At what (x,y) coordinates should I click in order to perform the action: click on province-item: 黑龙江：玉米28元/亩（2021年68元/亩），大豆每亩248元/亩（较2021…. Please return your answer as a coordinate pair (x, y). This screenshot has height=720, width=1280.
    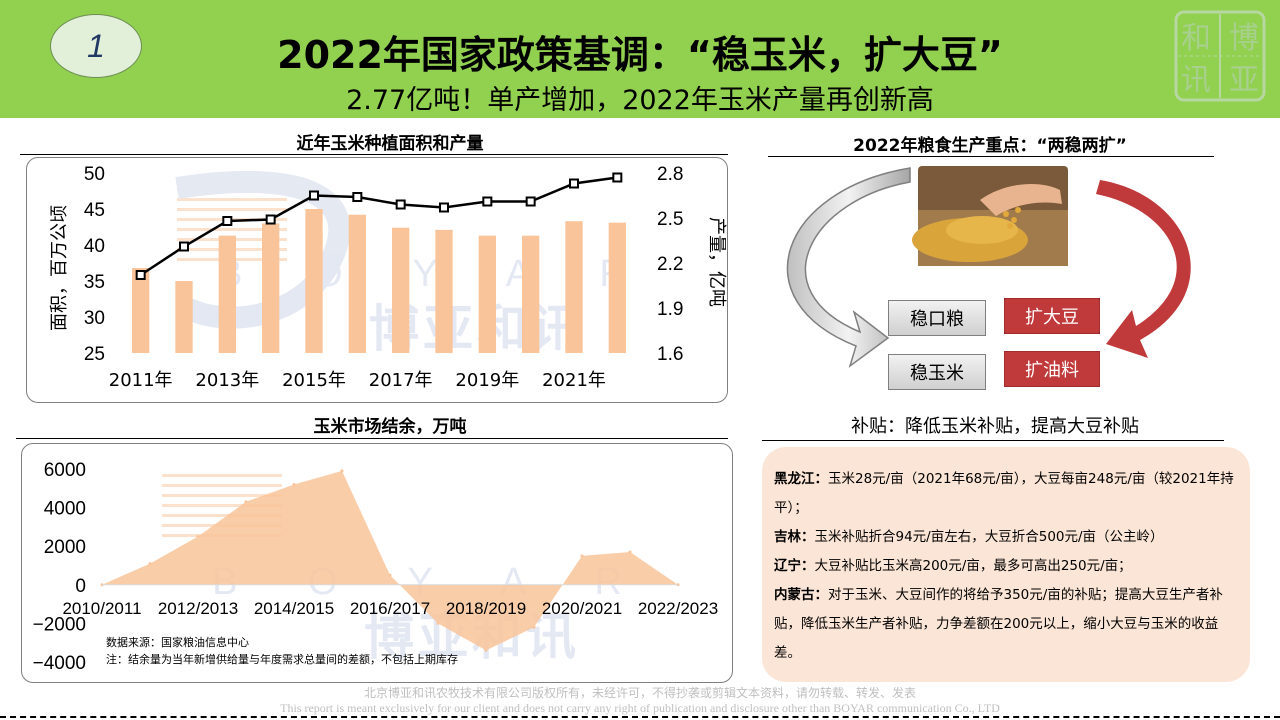
    Looking at the image, I should click on (1004, 494).